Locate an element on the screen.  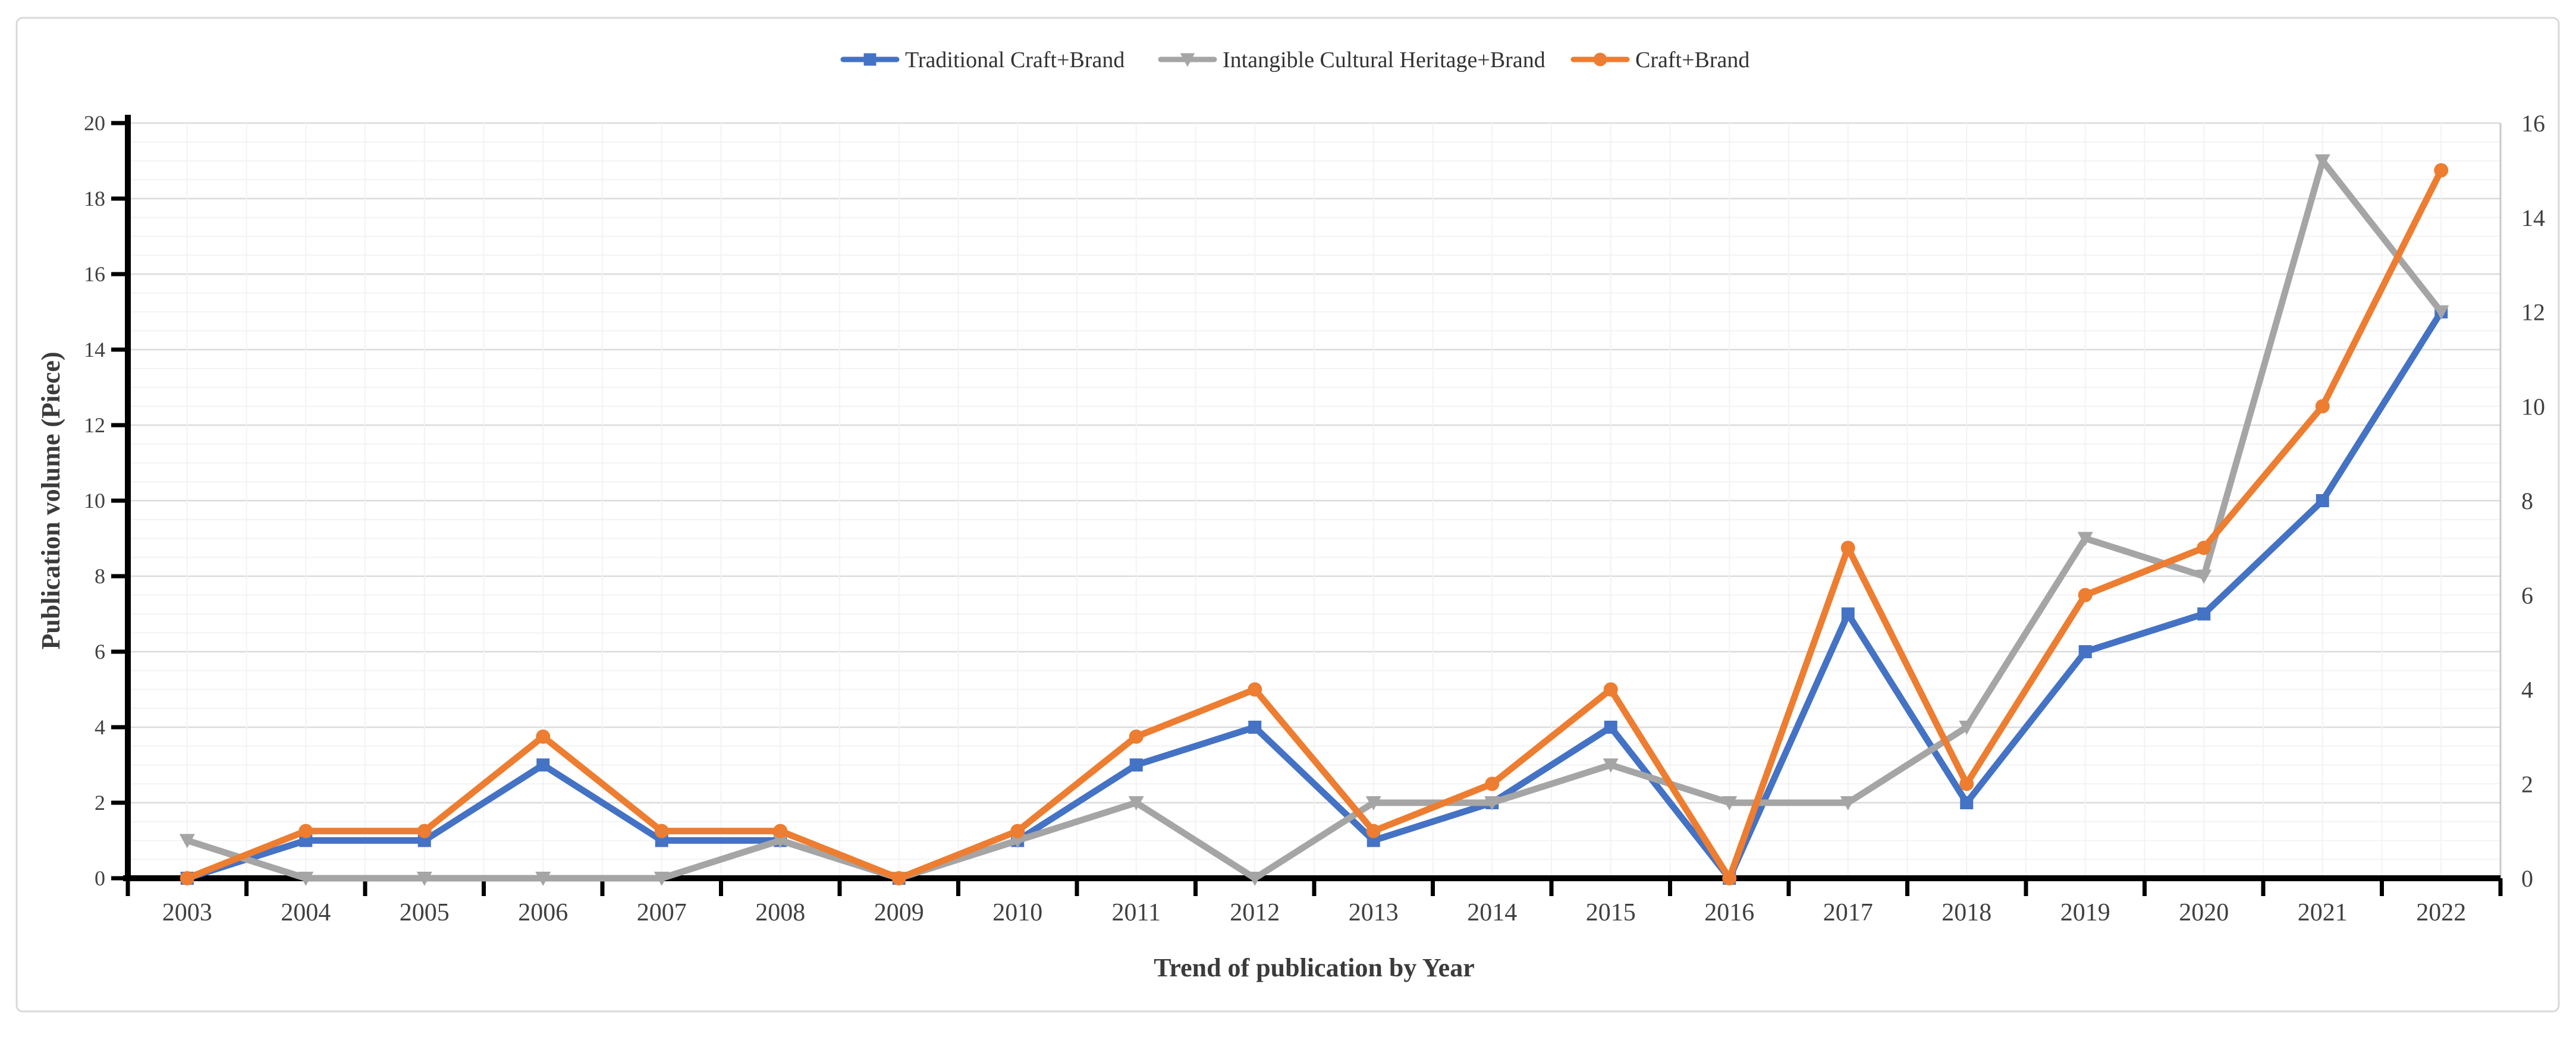
secondary-y-axis-tick-label: 10 is located at coordinates (2533, 406).